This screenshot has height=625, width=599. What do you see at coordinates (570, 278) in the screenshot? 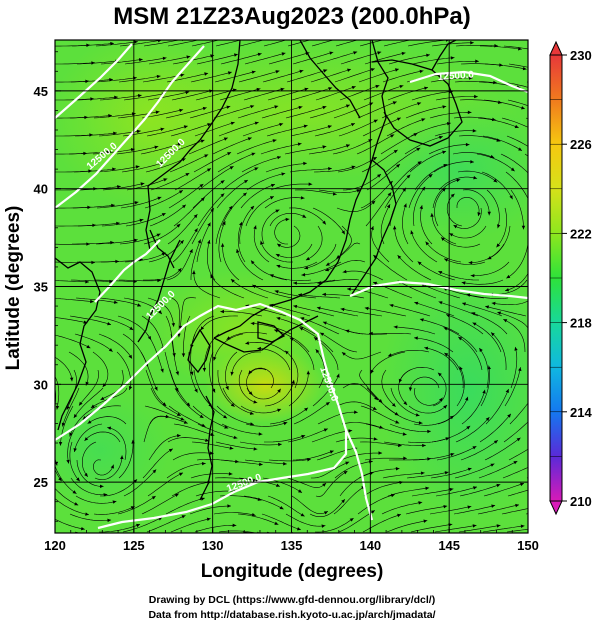
I see `colorbar: 230 226 222 218 214 210` at bounding box center [570, 278].